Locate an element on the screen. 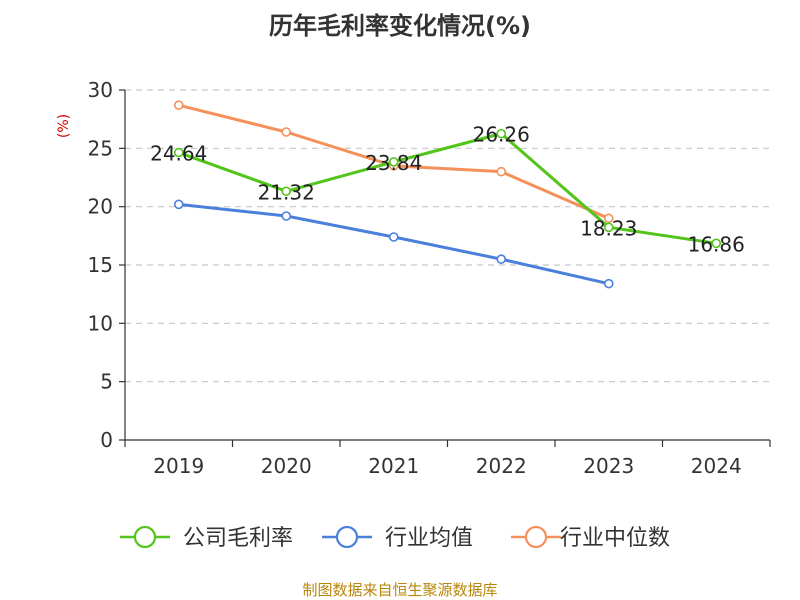  y-axis-label: (%) is located at coordinates (64, 126).